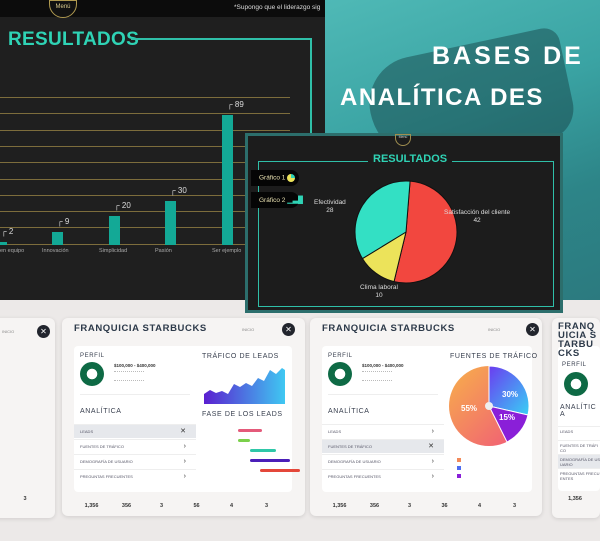  Describe the element at coordinates (410, 159) in the screenshot. I see `pie-title: RESULTADOS` at that location.